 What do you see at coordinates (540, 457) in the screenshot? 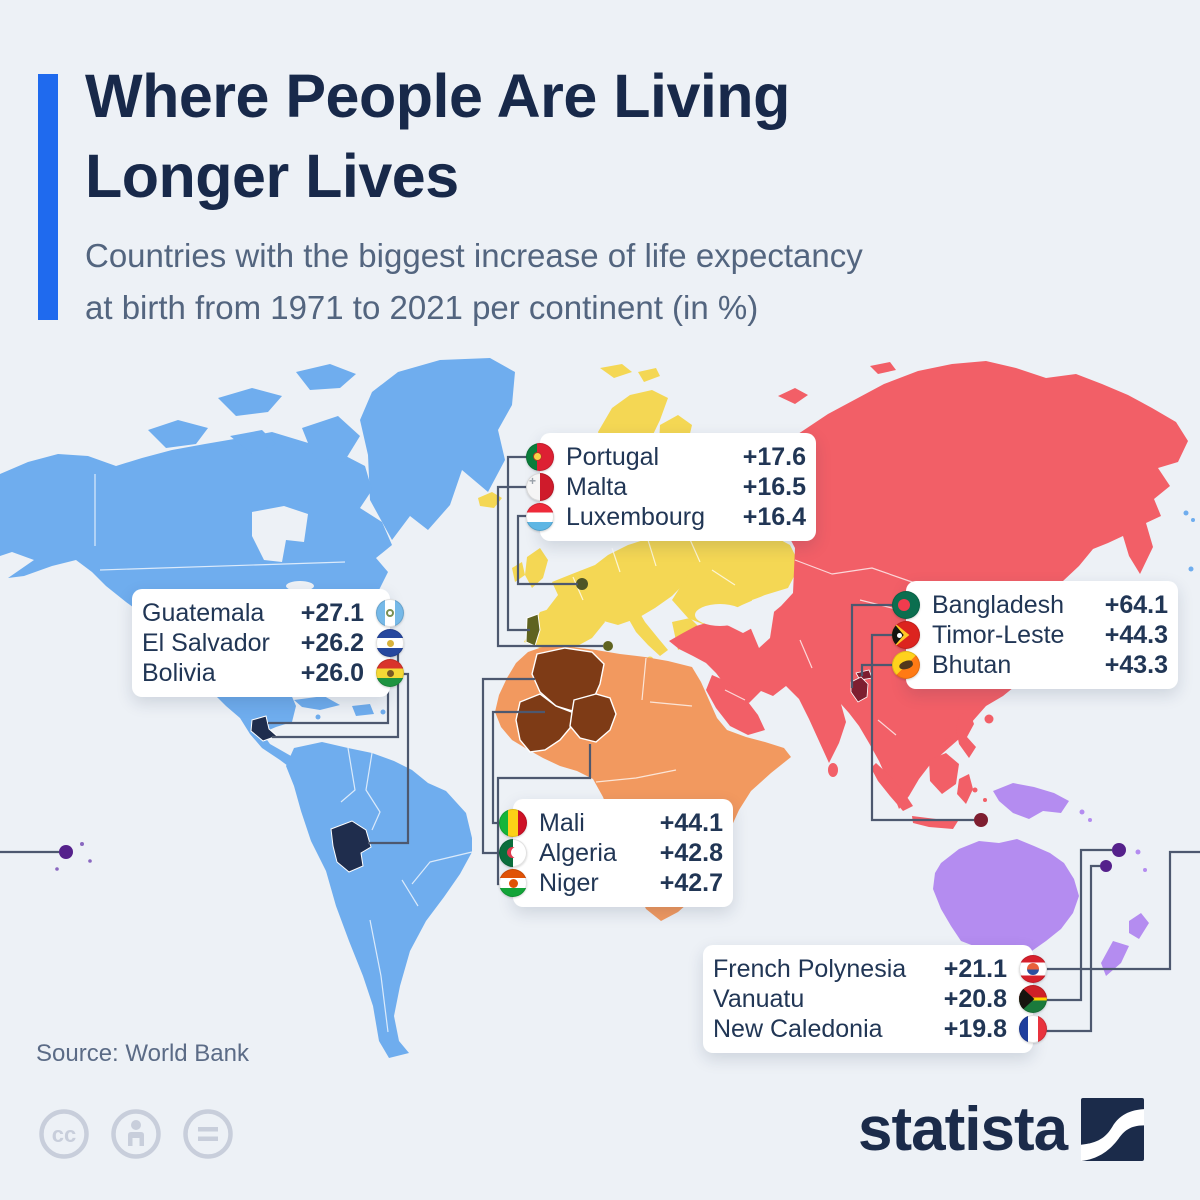
I see `portugal-flag-icon` at bounding box center [540, 457].